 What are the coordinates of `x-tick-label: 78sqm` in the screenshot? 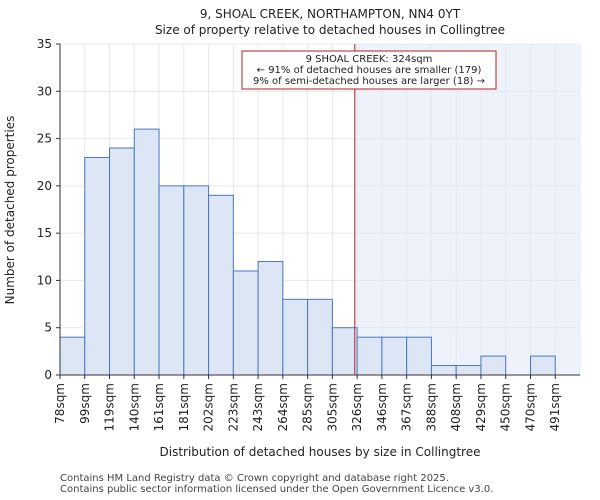 It's located at (60, 403).